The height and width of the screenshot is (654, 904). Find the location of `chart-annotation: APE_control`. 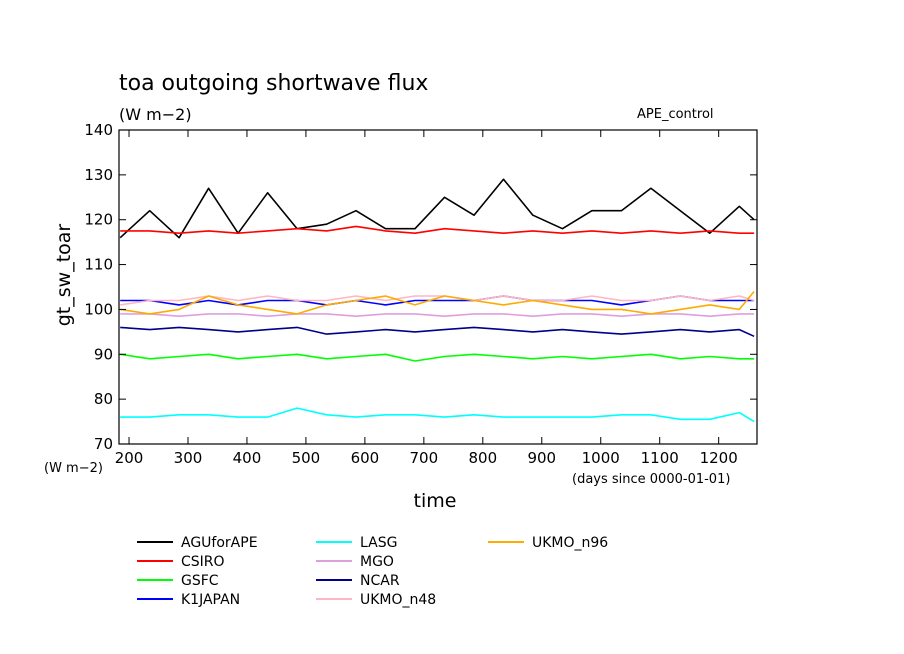

chart-annotation: APE_control is located at coordinates (675, 114).